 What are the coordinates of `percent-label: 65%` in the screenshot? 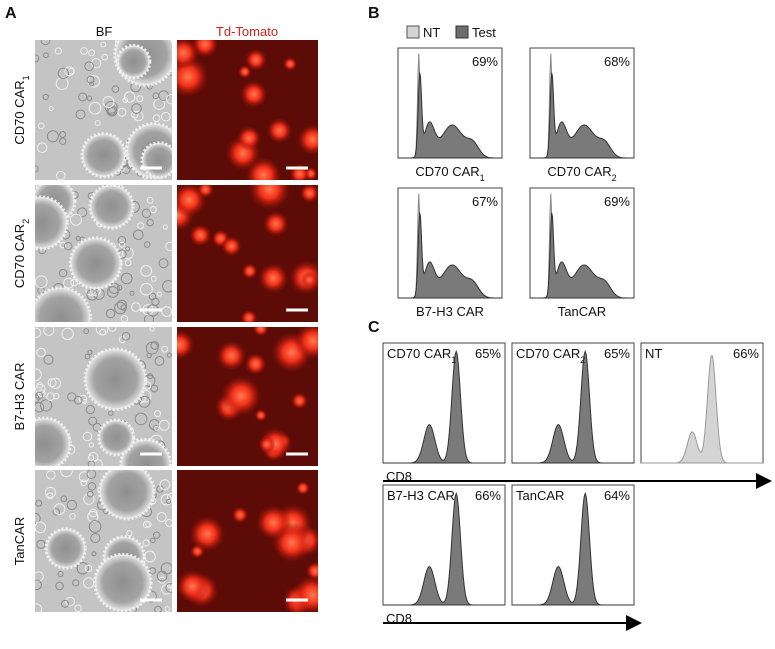 It's located at (488, 353).